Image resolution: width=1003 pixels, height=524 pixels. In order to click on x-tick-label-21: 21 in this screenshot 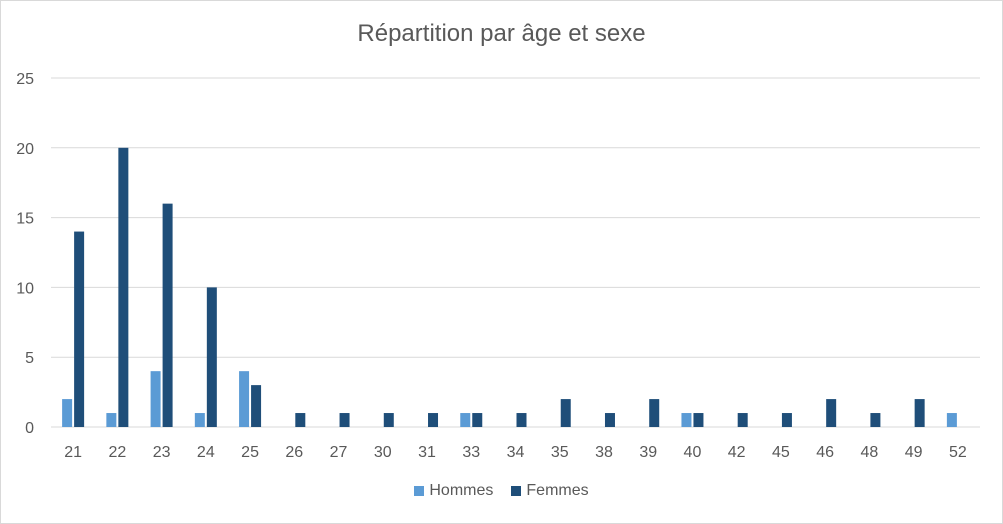, I will do `click(73, 452)`.